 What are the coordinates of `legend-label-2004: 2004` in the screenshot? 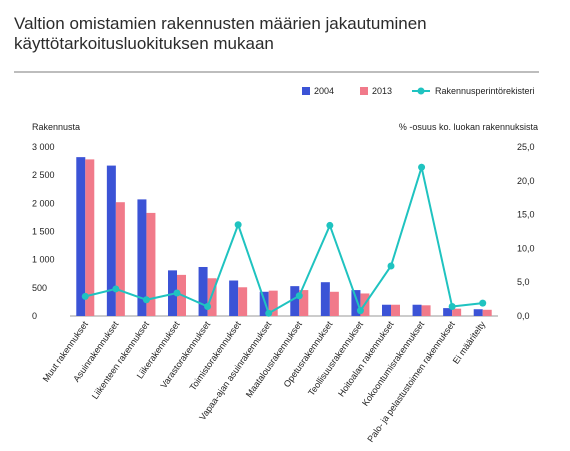 It's located at (324, 91).